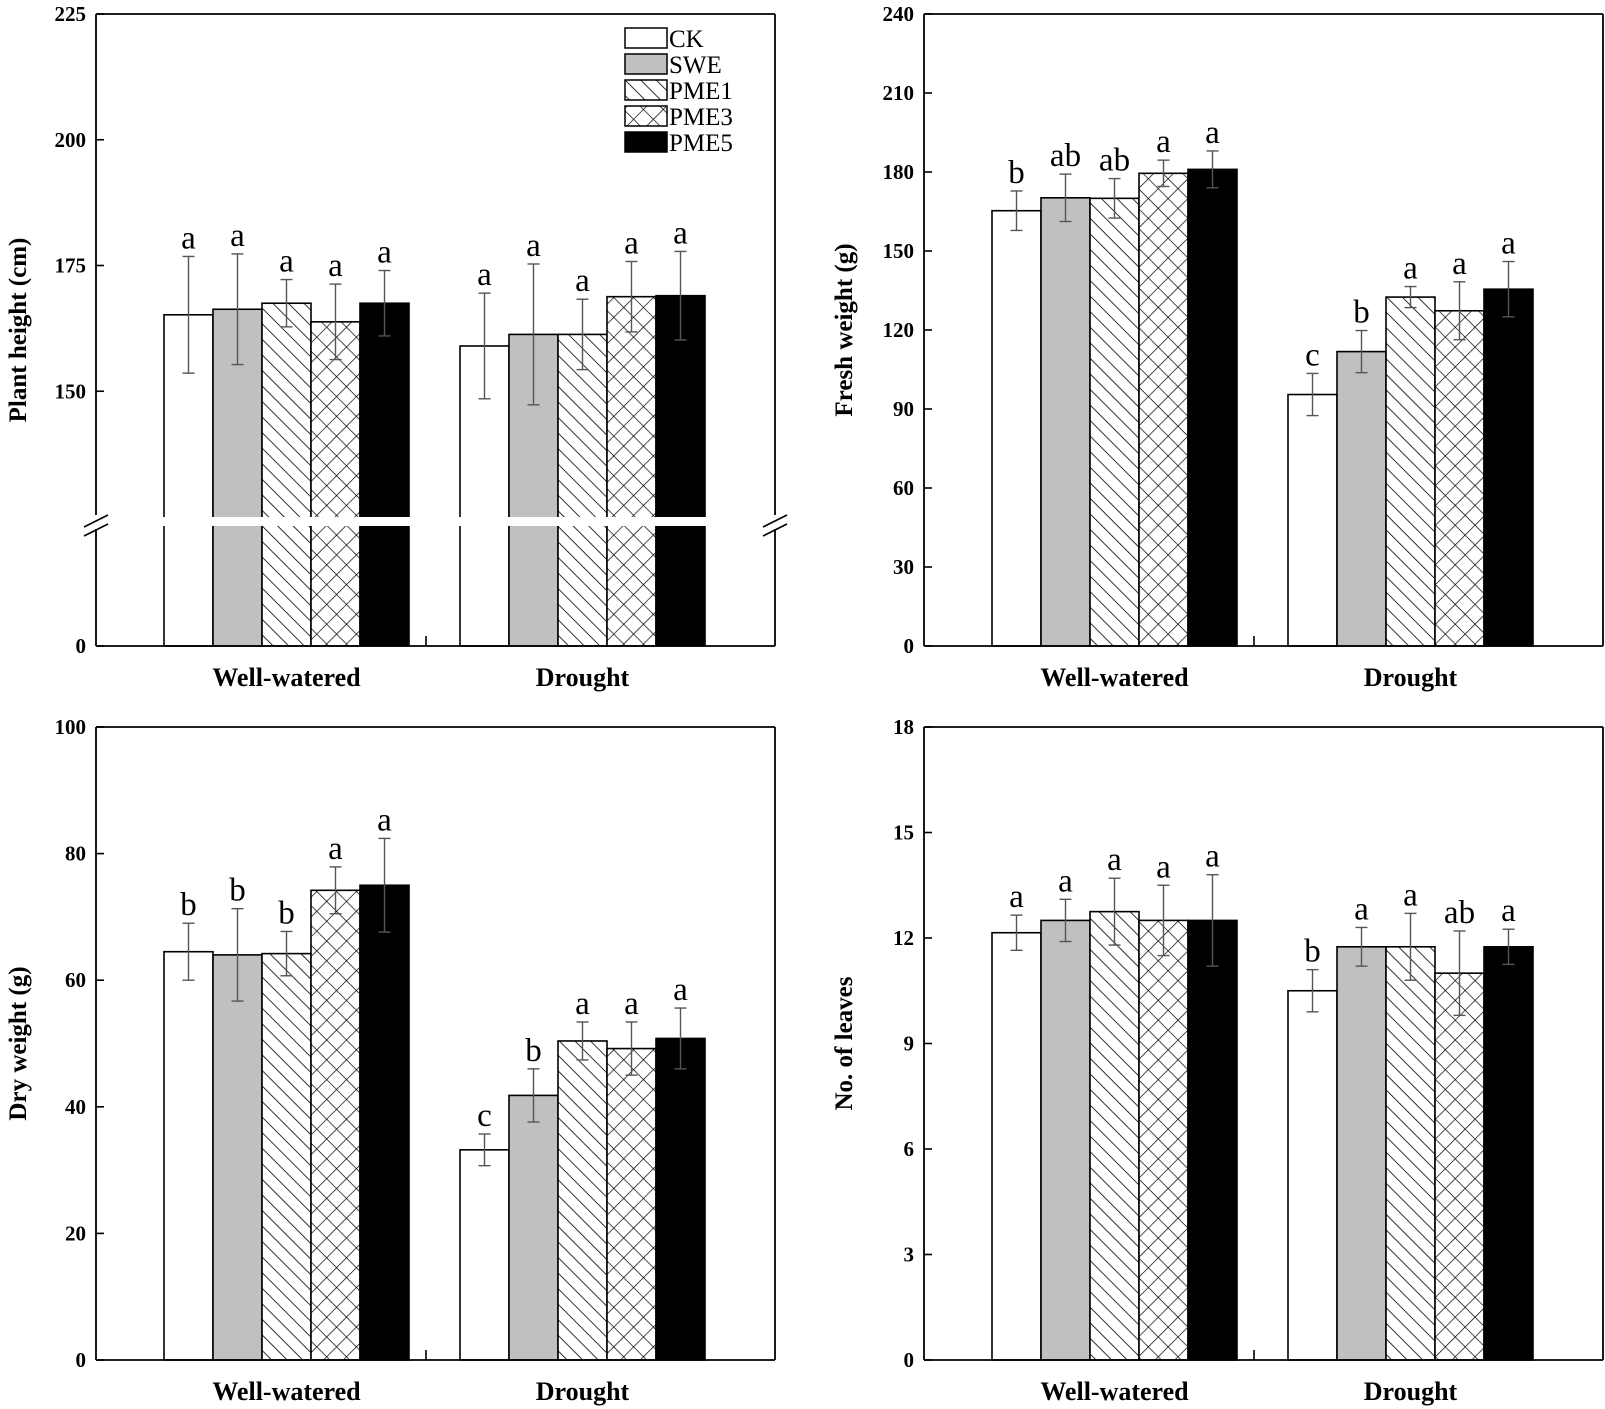  I want to click on y-axis-title: Plant height (cm), so click(18, 330).